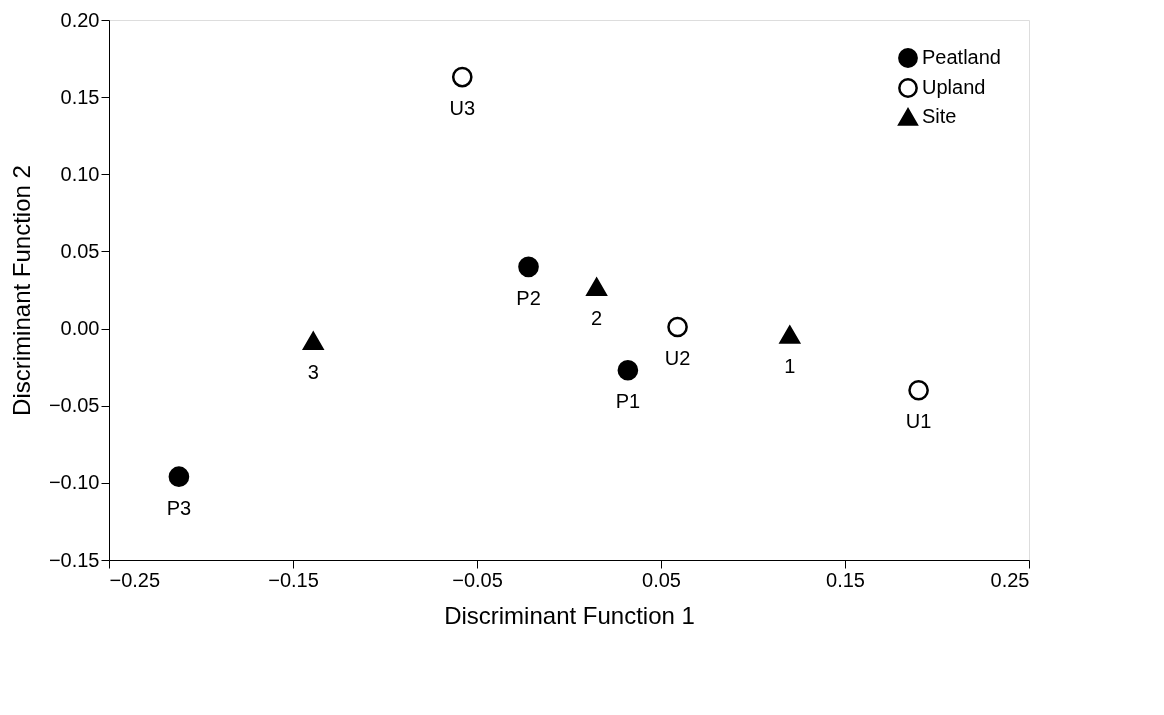 The image size is (1164, 715). Describe the element at coordinates (80, 96) in the screenshot. I see `y-tick-label: 0.15` at that location.